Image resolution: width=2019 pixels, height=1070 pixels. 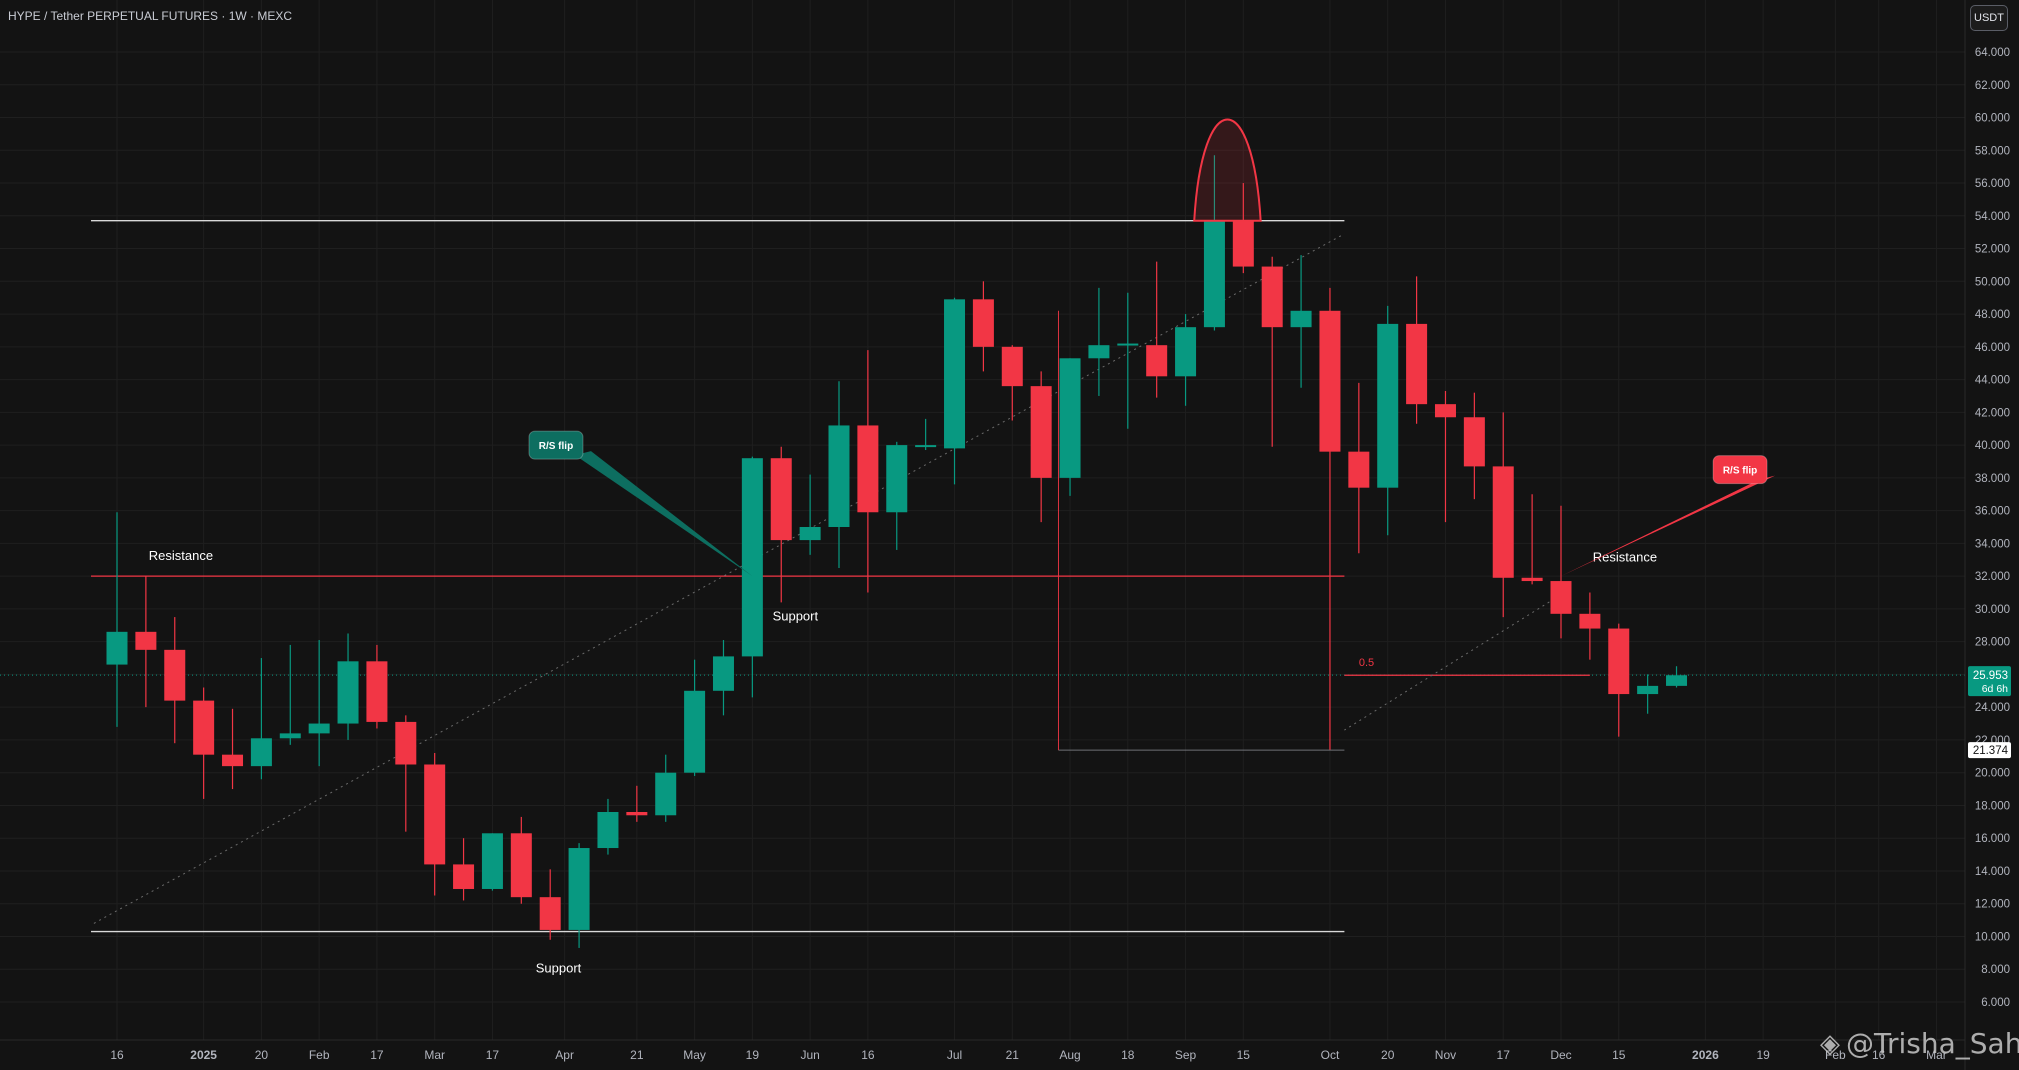 I want to click on price-tick-label: 32.000, so click(x=1992, y=577).